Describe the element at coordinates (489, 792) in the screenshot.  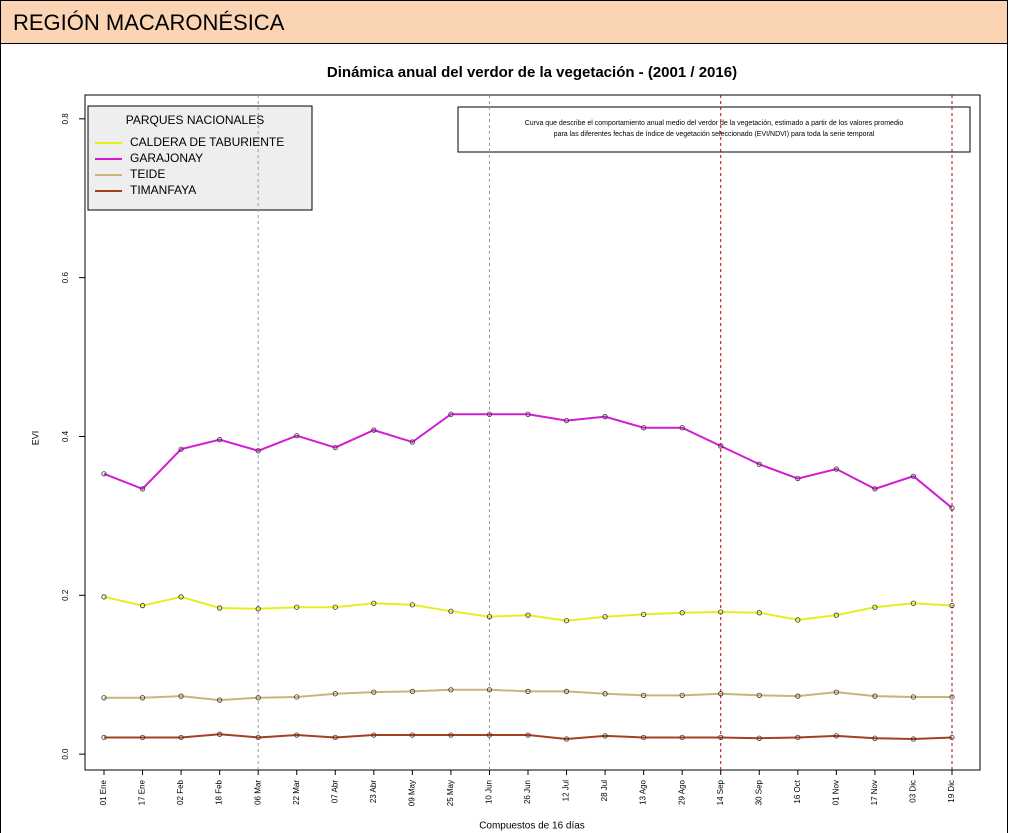
I see `x-tick-label: 10 Jun` at that location.